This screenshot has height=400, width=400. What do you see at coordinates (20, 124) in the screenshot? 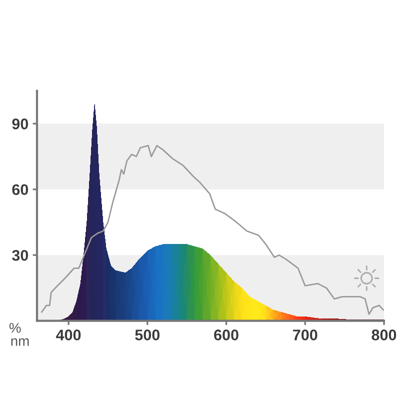
I see `y-tick-label: 90` at bounding box center [20, 124].